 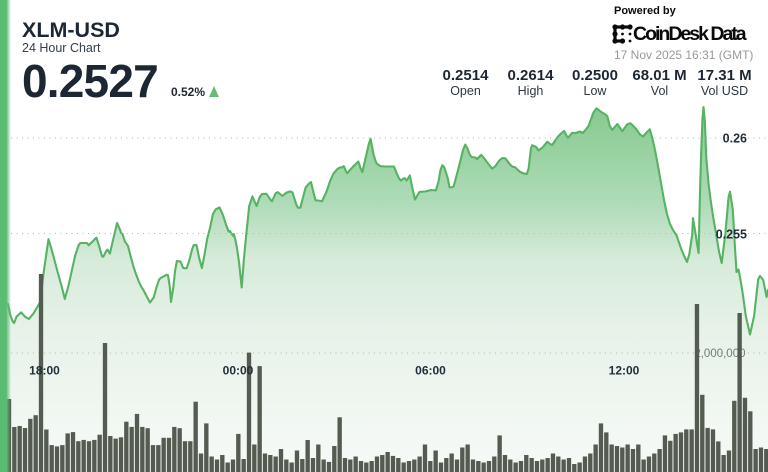 I want to click on svg-text: 06:00, so click(x=430, y=371).